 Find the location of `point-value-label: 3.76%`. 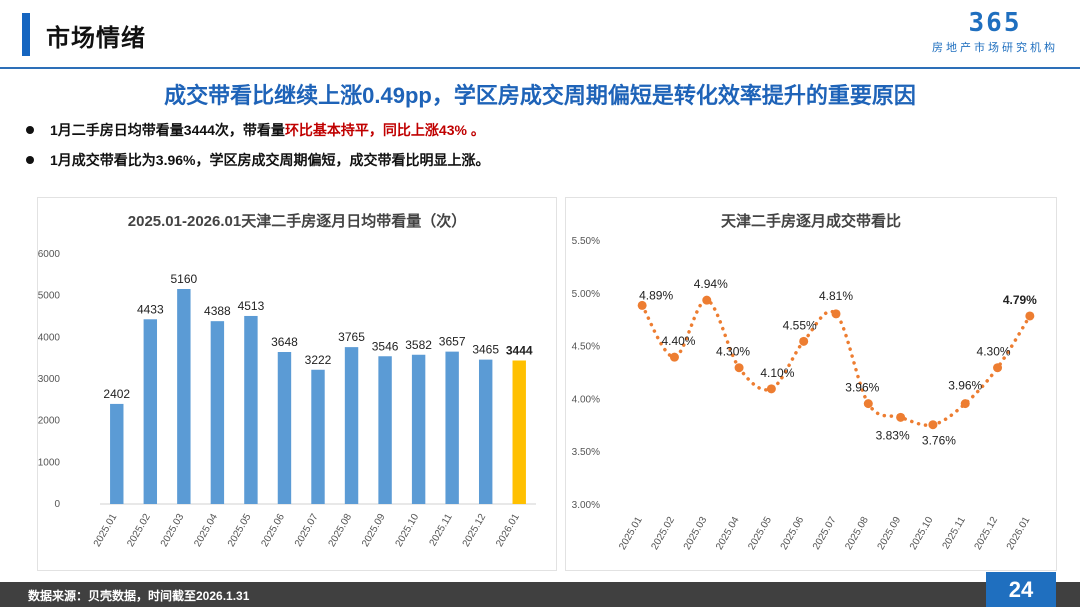

point-value-label: 3.76% is located at coordinates (939, 441).